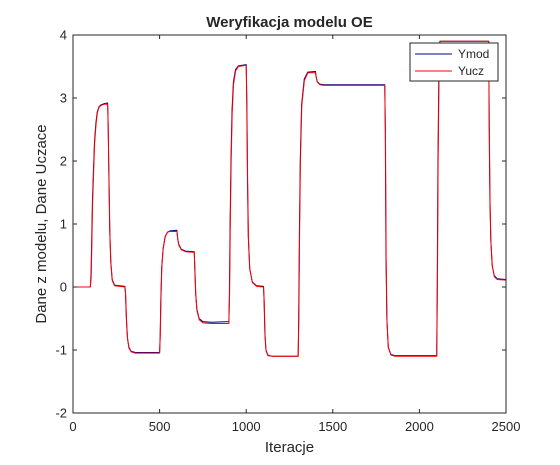  What do you see at coordinates (419, 426) in the screenshot?
I see `x-tick-label: 2000` at bounding box center [419, 426].